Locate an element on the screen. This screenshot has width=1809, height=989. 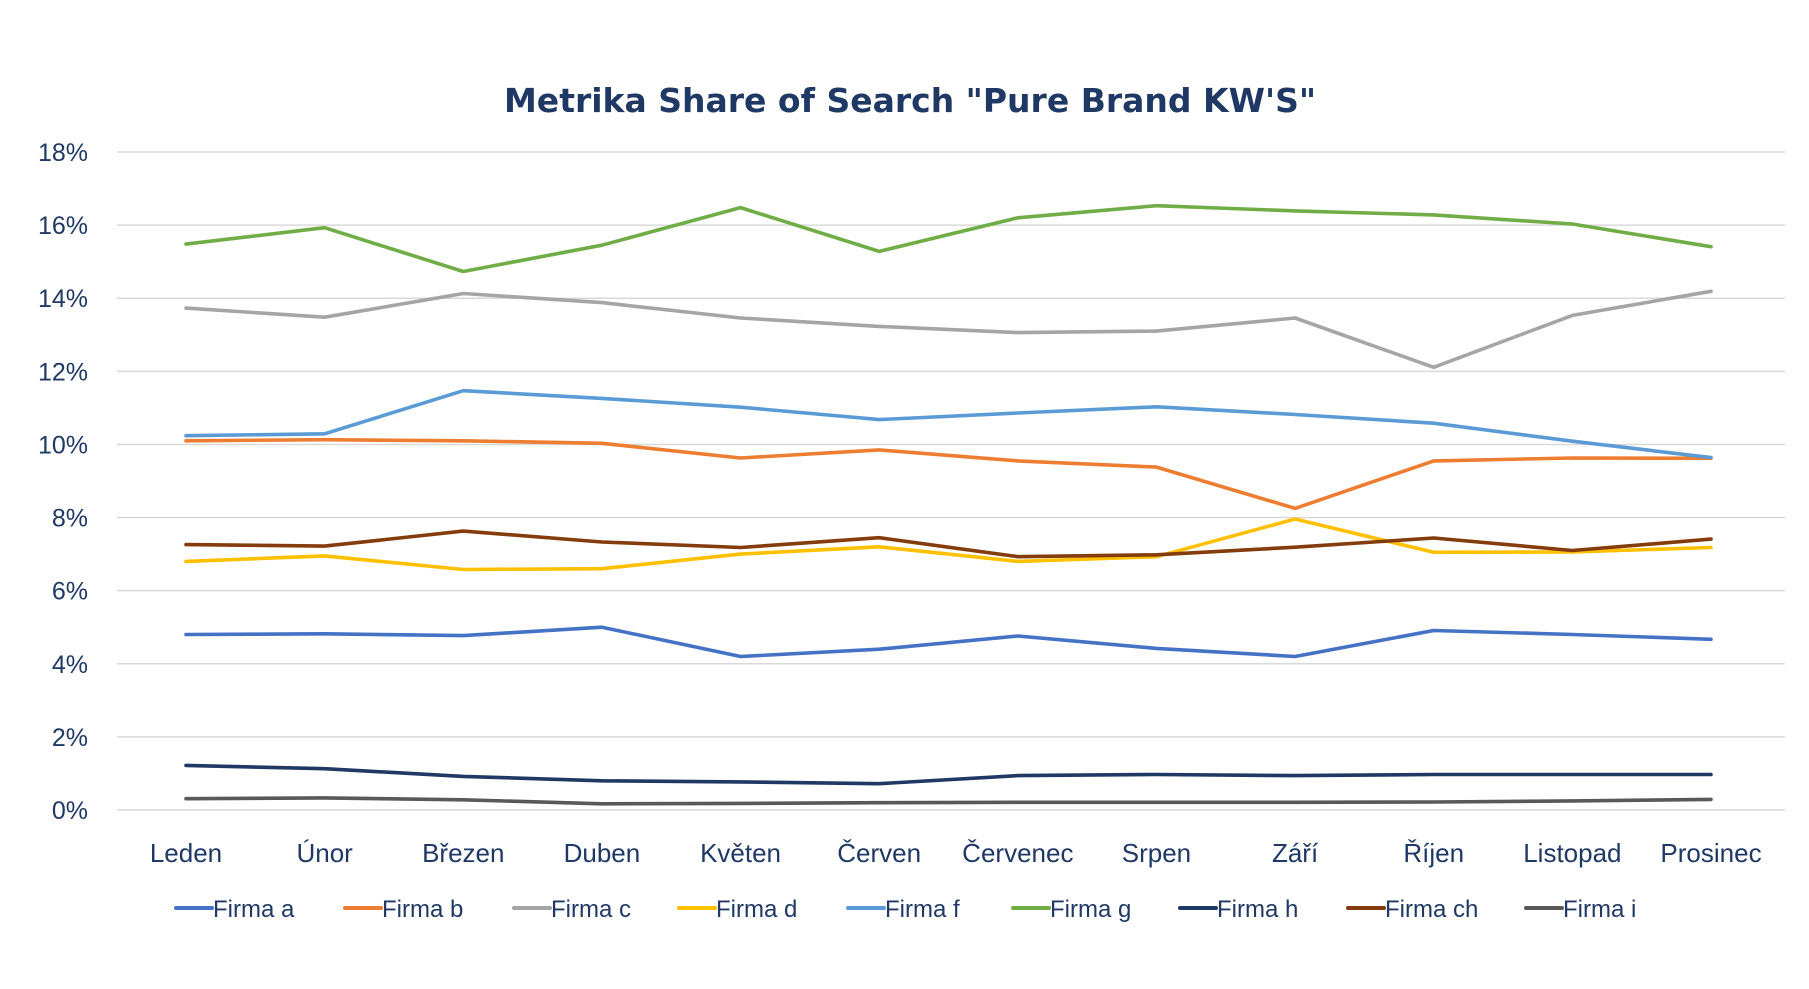
legend-item: Firma a is located at coordinates (234, 909).